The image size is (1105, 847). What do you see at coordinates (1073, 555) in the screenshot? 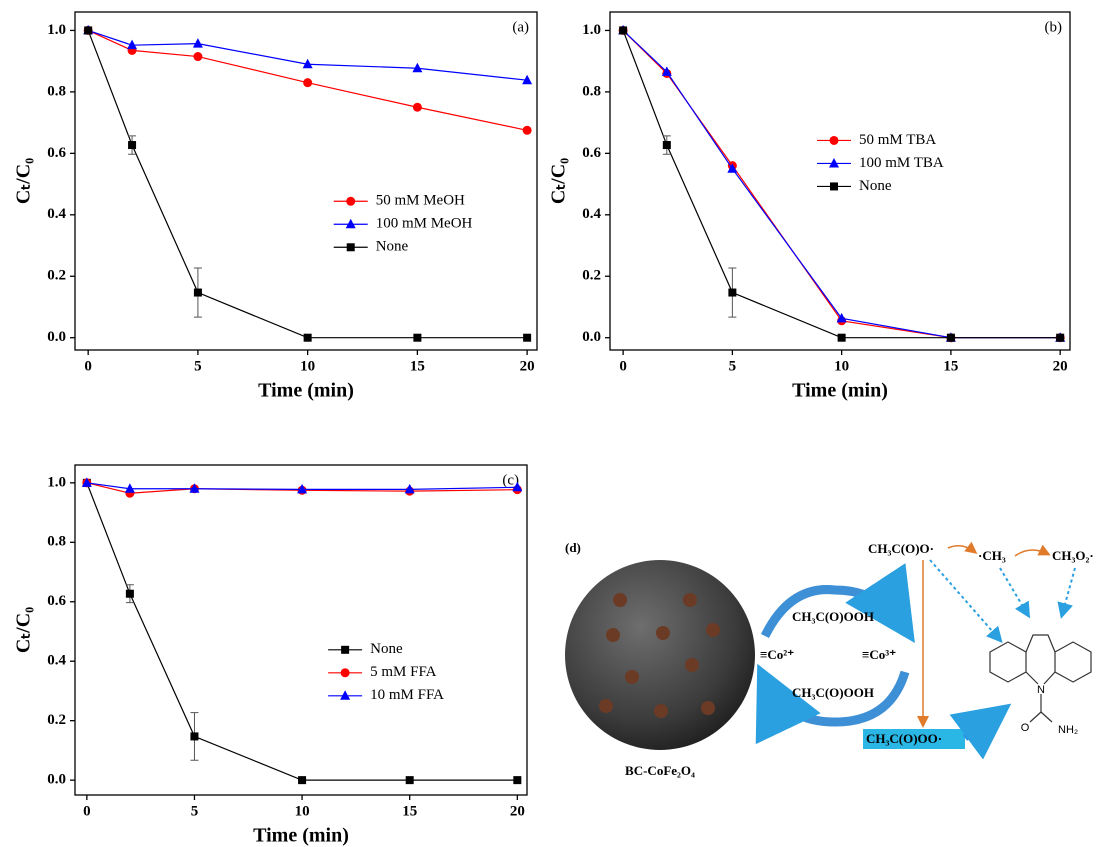
I see `radical-label: CH₃O₂·` at bounding box center [1073, 555].